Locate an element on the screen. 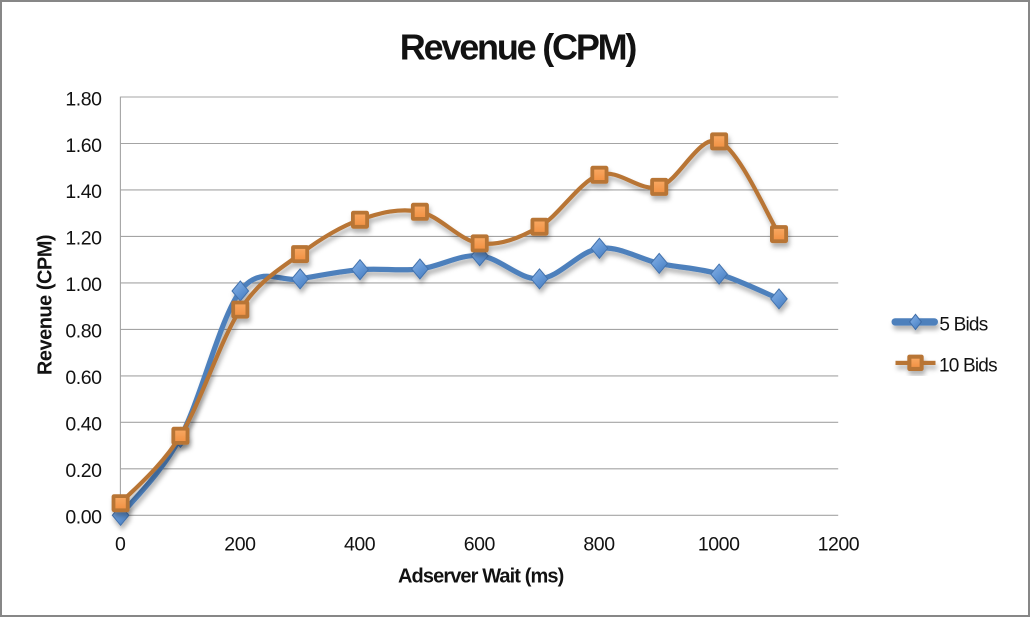 The image size is (1030, 617). svg-text: 5 Bids is located at coordinates (963, 324).